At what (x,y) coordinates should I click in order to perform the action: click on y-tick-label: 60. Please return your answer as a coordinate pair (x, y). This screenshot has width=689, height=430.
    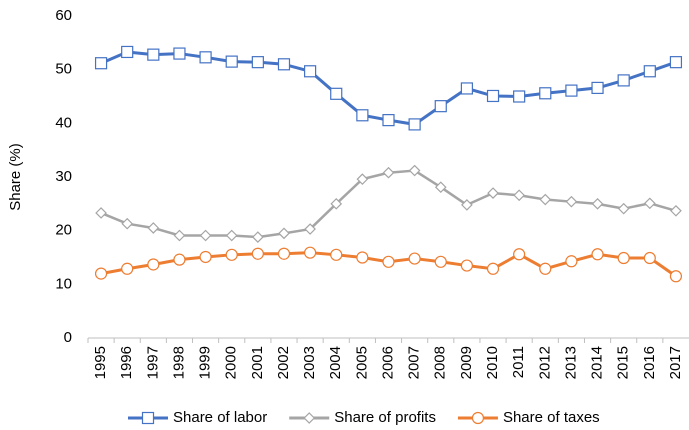
    Looking at the image, I should click on (63, 15).